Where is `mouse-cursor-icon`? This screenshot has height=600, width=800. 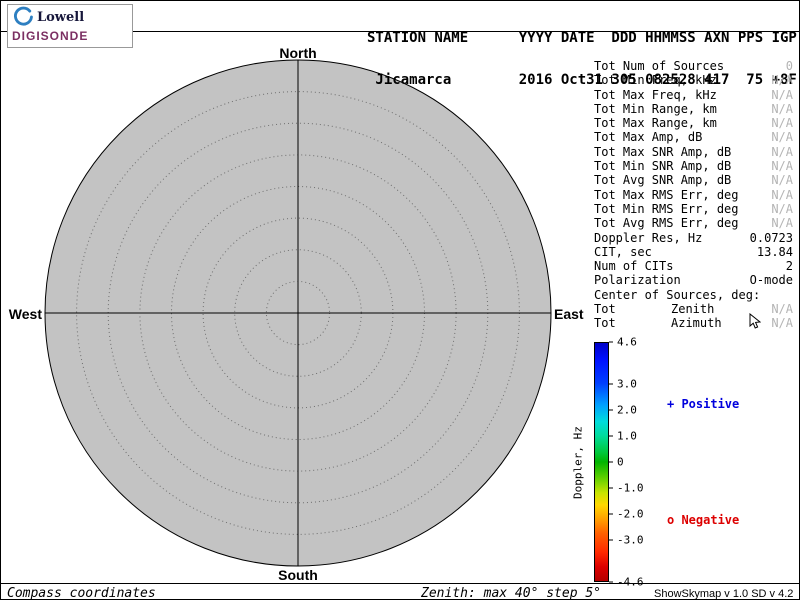 mouse-cursor-icon is located at coordinates (755, 321).